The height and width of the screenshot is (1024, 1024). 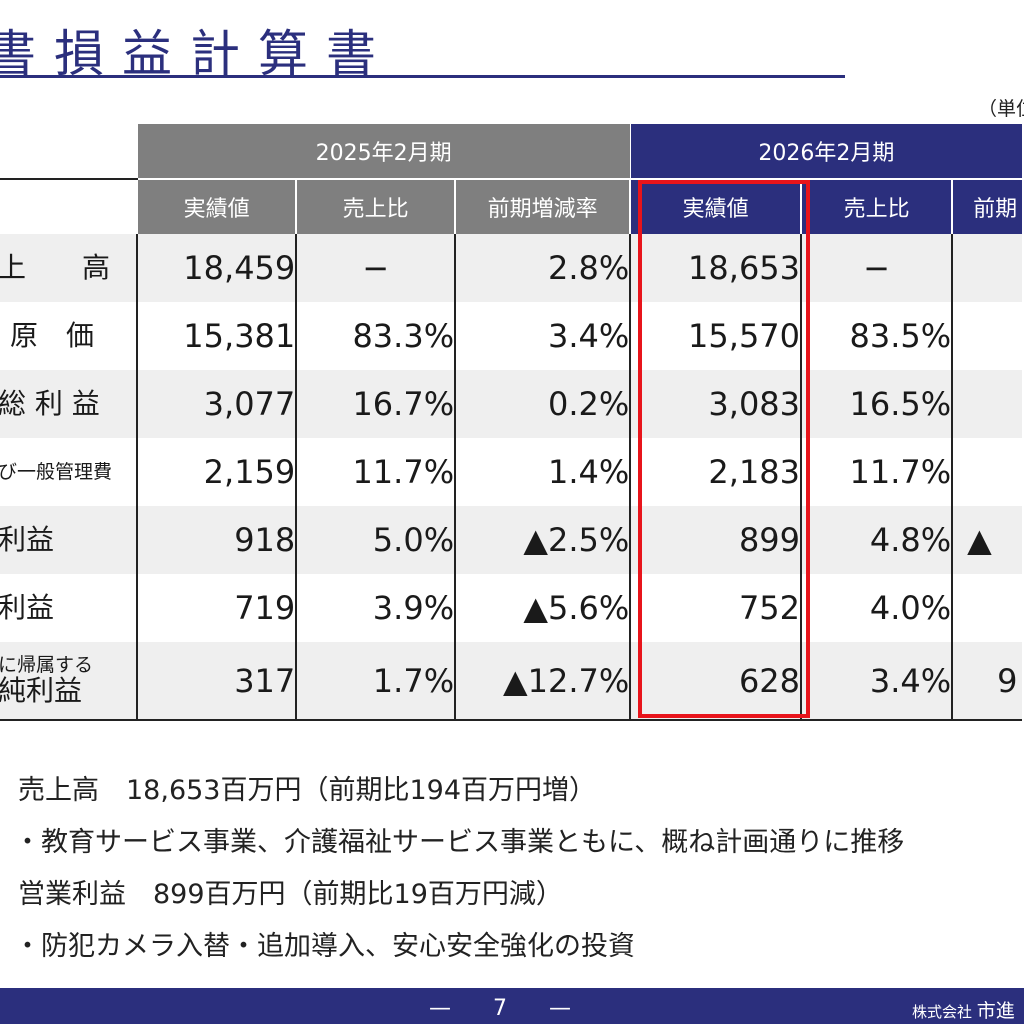 What do you see at coordinates (542, 608) in the screenshot?
I see `table-cell: ▲5.6%` at bounding box center [542, 608].